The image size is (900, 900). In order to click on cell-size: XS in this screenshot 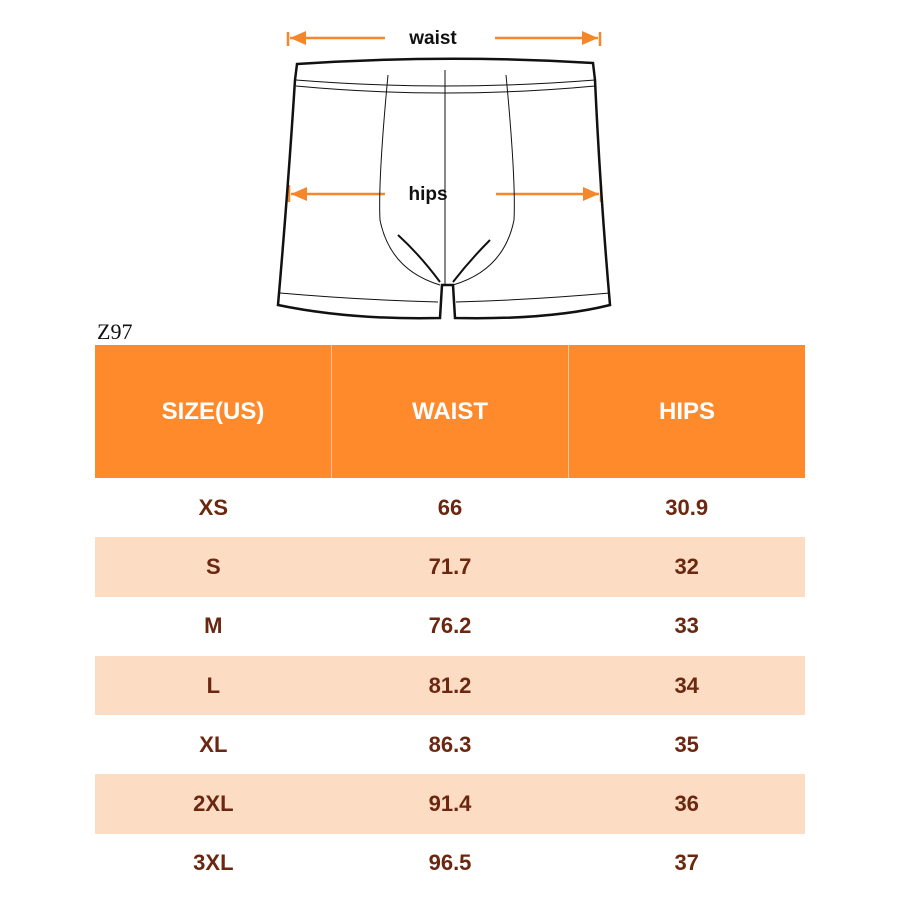, I will do `click(213, 507)`.